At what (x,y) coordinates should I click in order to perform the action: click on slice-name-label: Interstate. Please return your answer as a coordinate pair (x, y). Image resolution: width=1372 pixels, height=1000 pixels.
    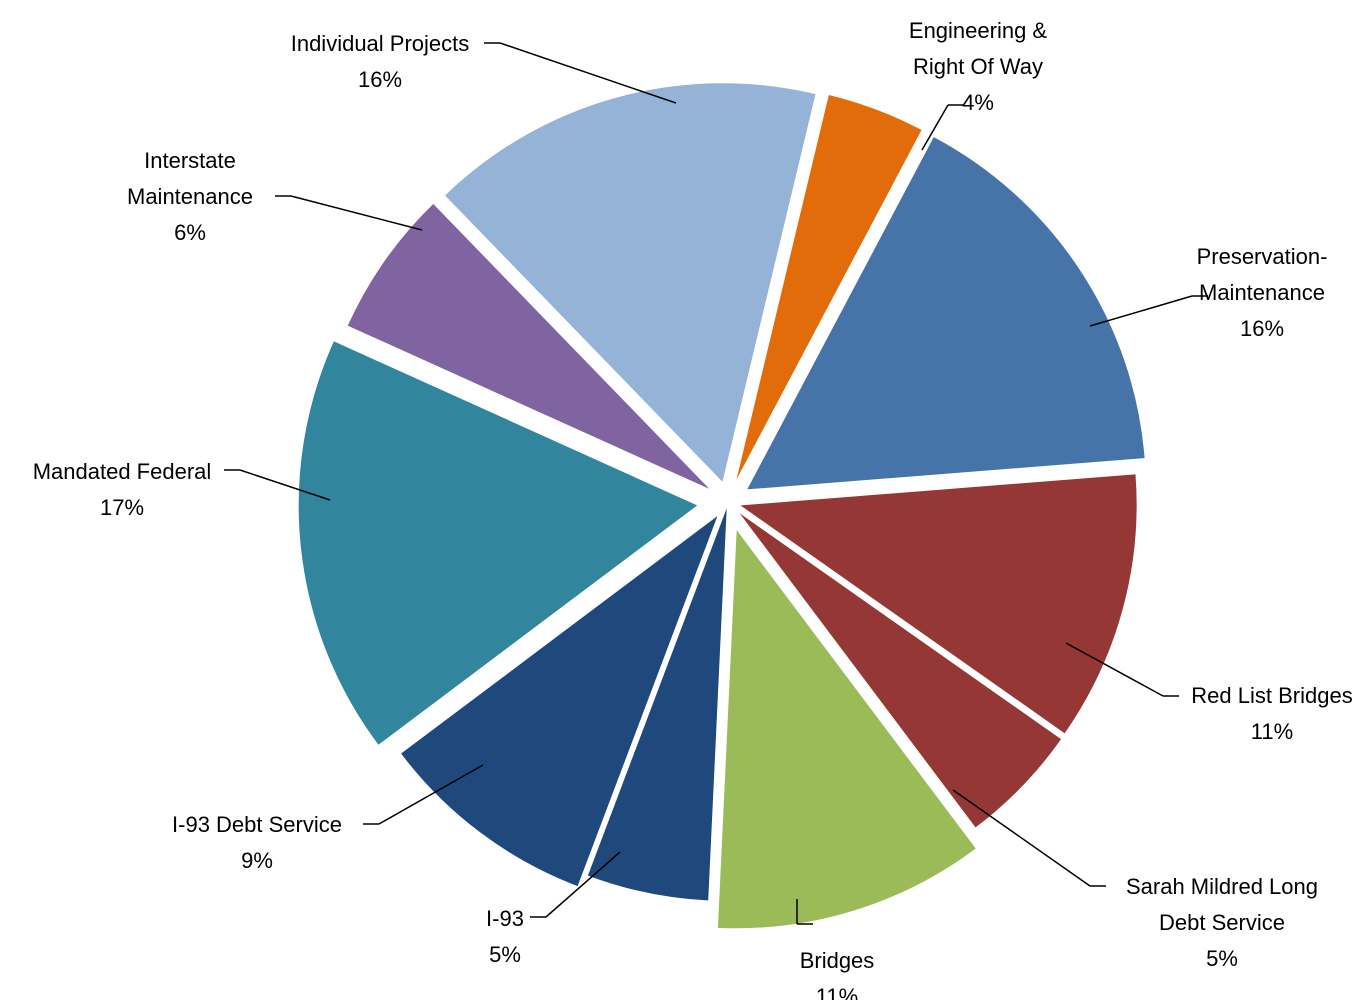
    Looking at the image, I should click on (190, 160).